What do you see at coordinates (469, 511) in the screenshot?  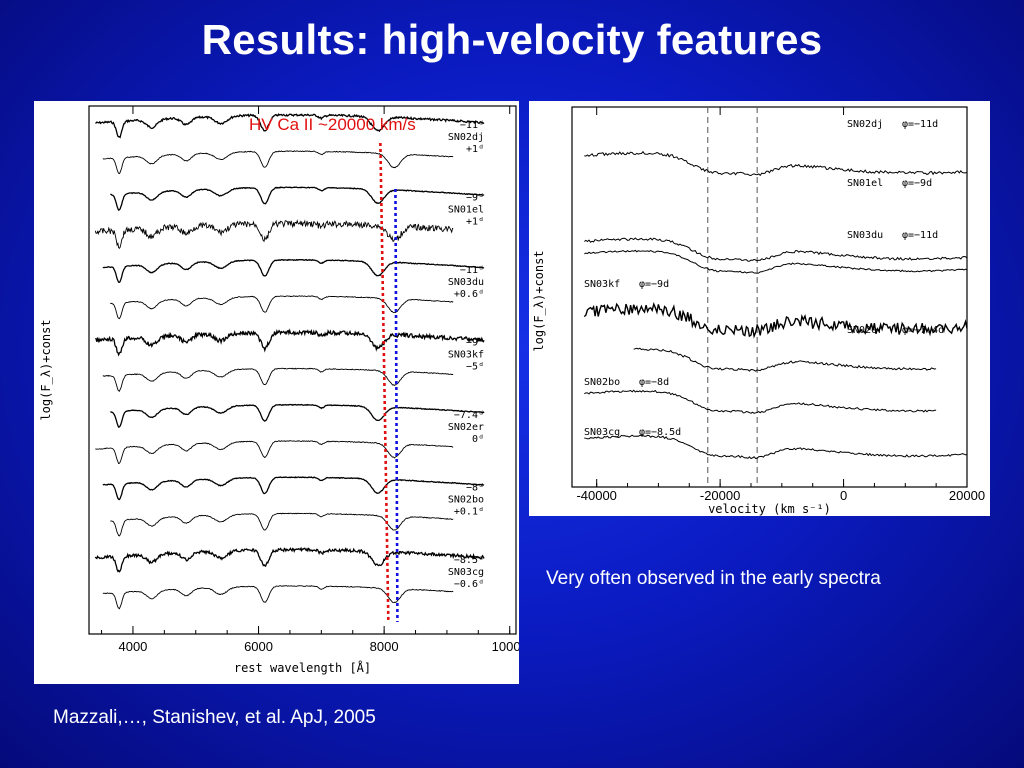 I see `spectrum-epoch-label: +0.1ᵈ` at bounding box center [469, 511].